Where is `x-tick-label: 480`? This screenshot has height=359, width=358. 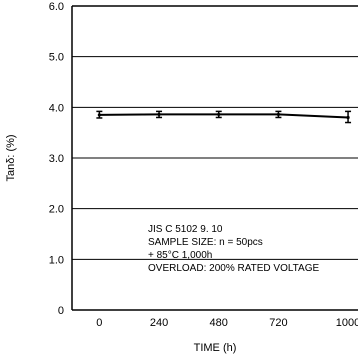 x-tick-label: 480 is located at coordinates (219, 323).